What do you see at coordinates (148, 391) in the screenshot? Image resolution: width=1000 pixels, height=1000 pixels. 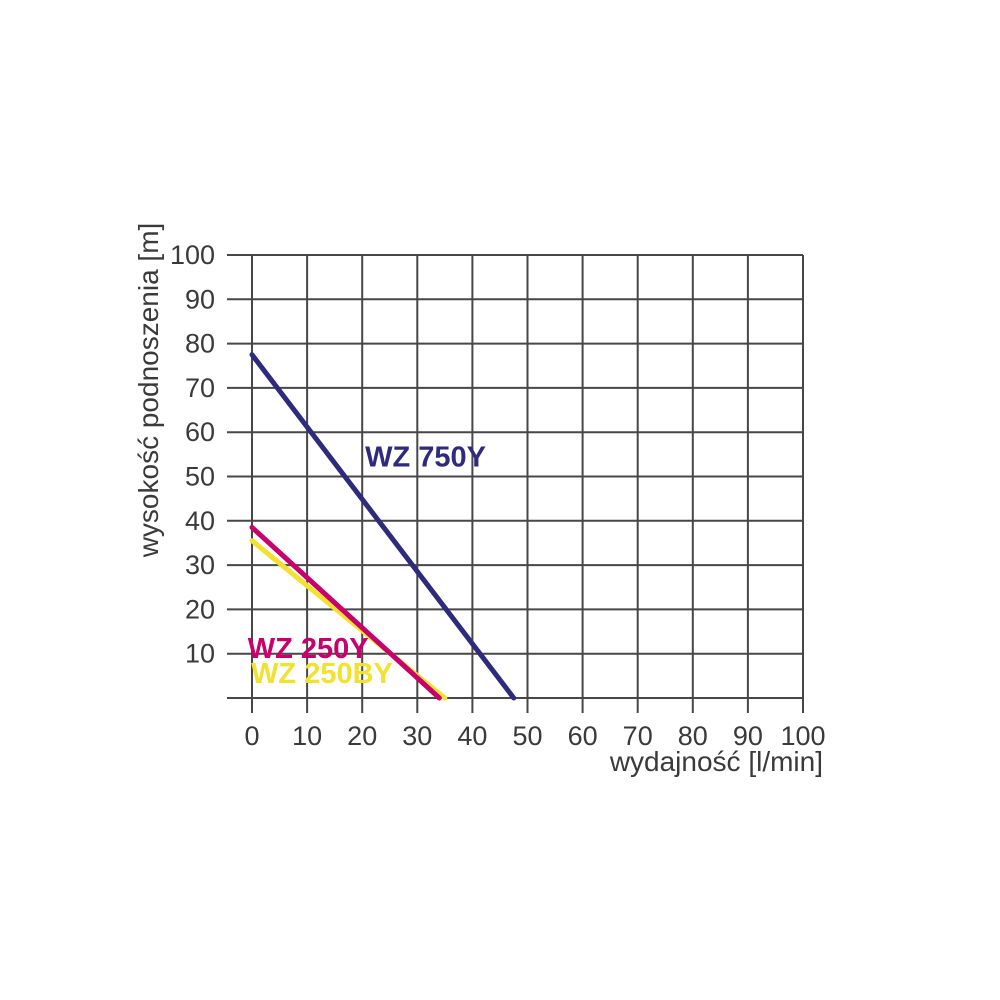 I see `y-axis-title: wysokość podnoszenia [m]` at bounding box center [148, 391].